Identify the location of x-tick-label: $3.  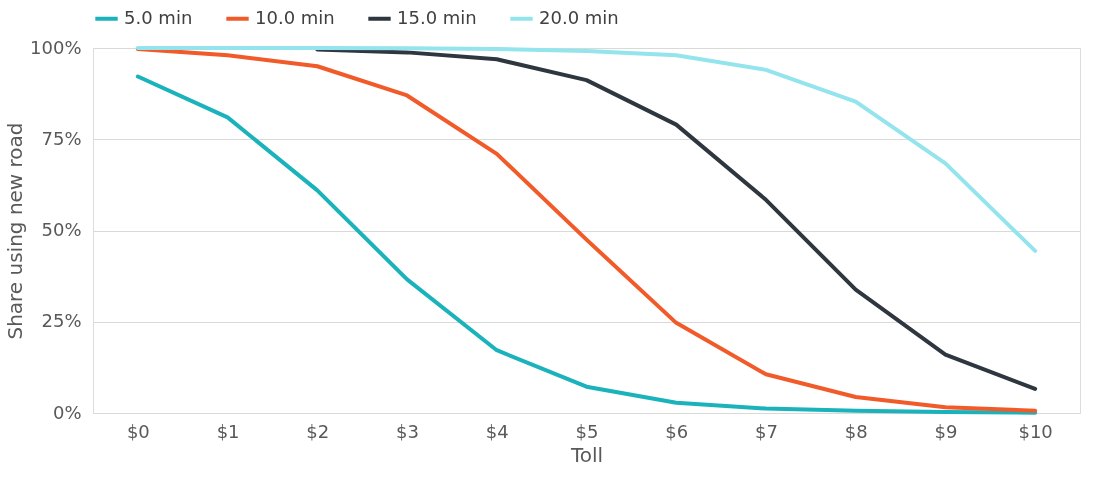
(407, 431).